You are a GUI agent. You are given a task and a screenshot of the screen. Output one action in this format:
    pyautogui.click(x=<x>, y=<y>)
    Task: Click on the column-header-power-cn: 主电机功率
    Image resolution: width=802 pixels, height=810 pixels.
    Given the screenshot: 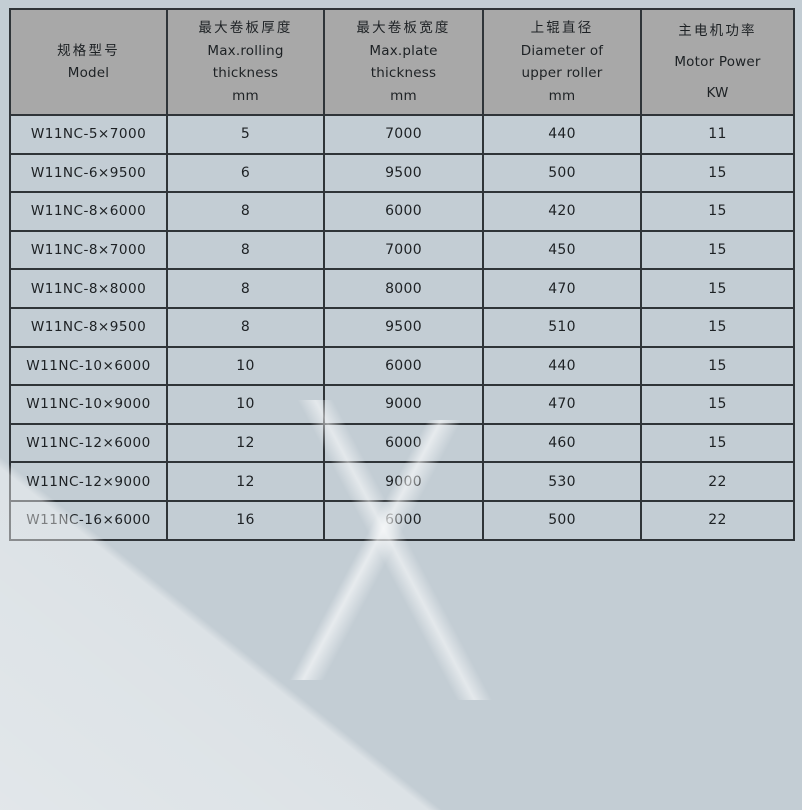 What is the action you would take?
    pyautogui.click(x=717, y=30)
    